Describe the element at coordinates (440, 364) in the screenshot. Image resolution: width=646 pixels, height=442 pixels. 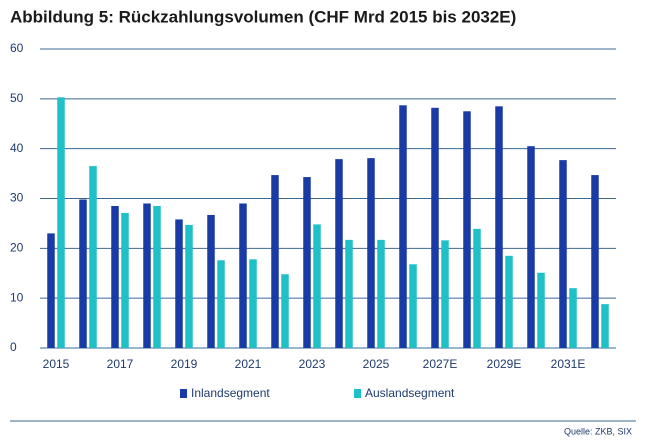
I see `x-tick-label: 2027E` at that location.